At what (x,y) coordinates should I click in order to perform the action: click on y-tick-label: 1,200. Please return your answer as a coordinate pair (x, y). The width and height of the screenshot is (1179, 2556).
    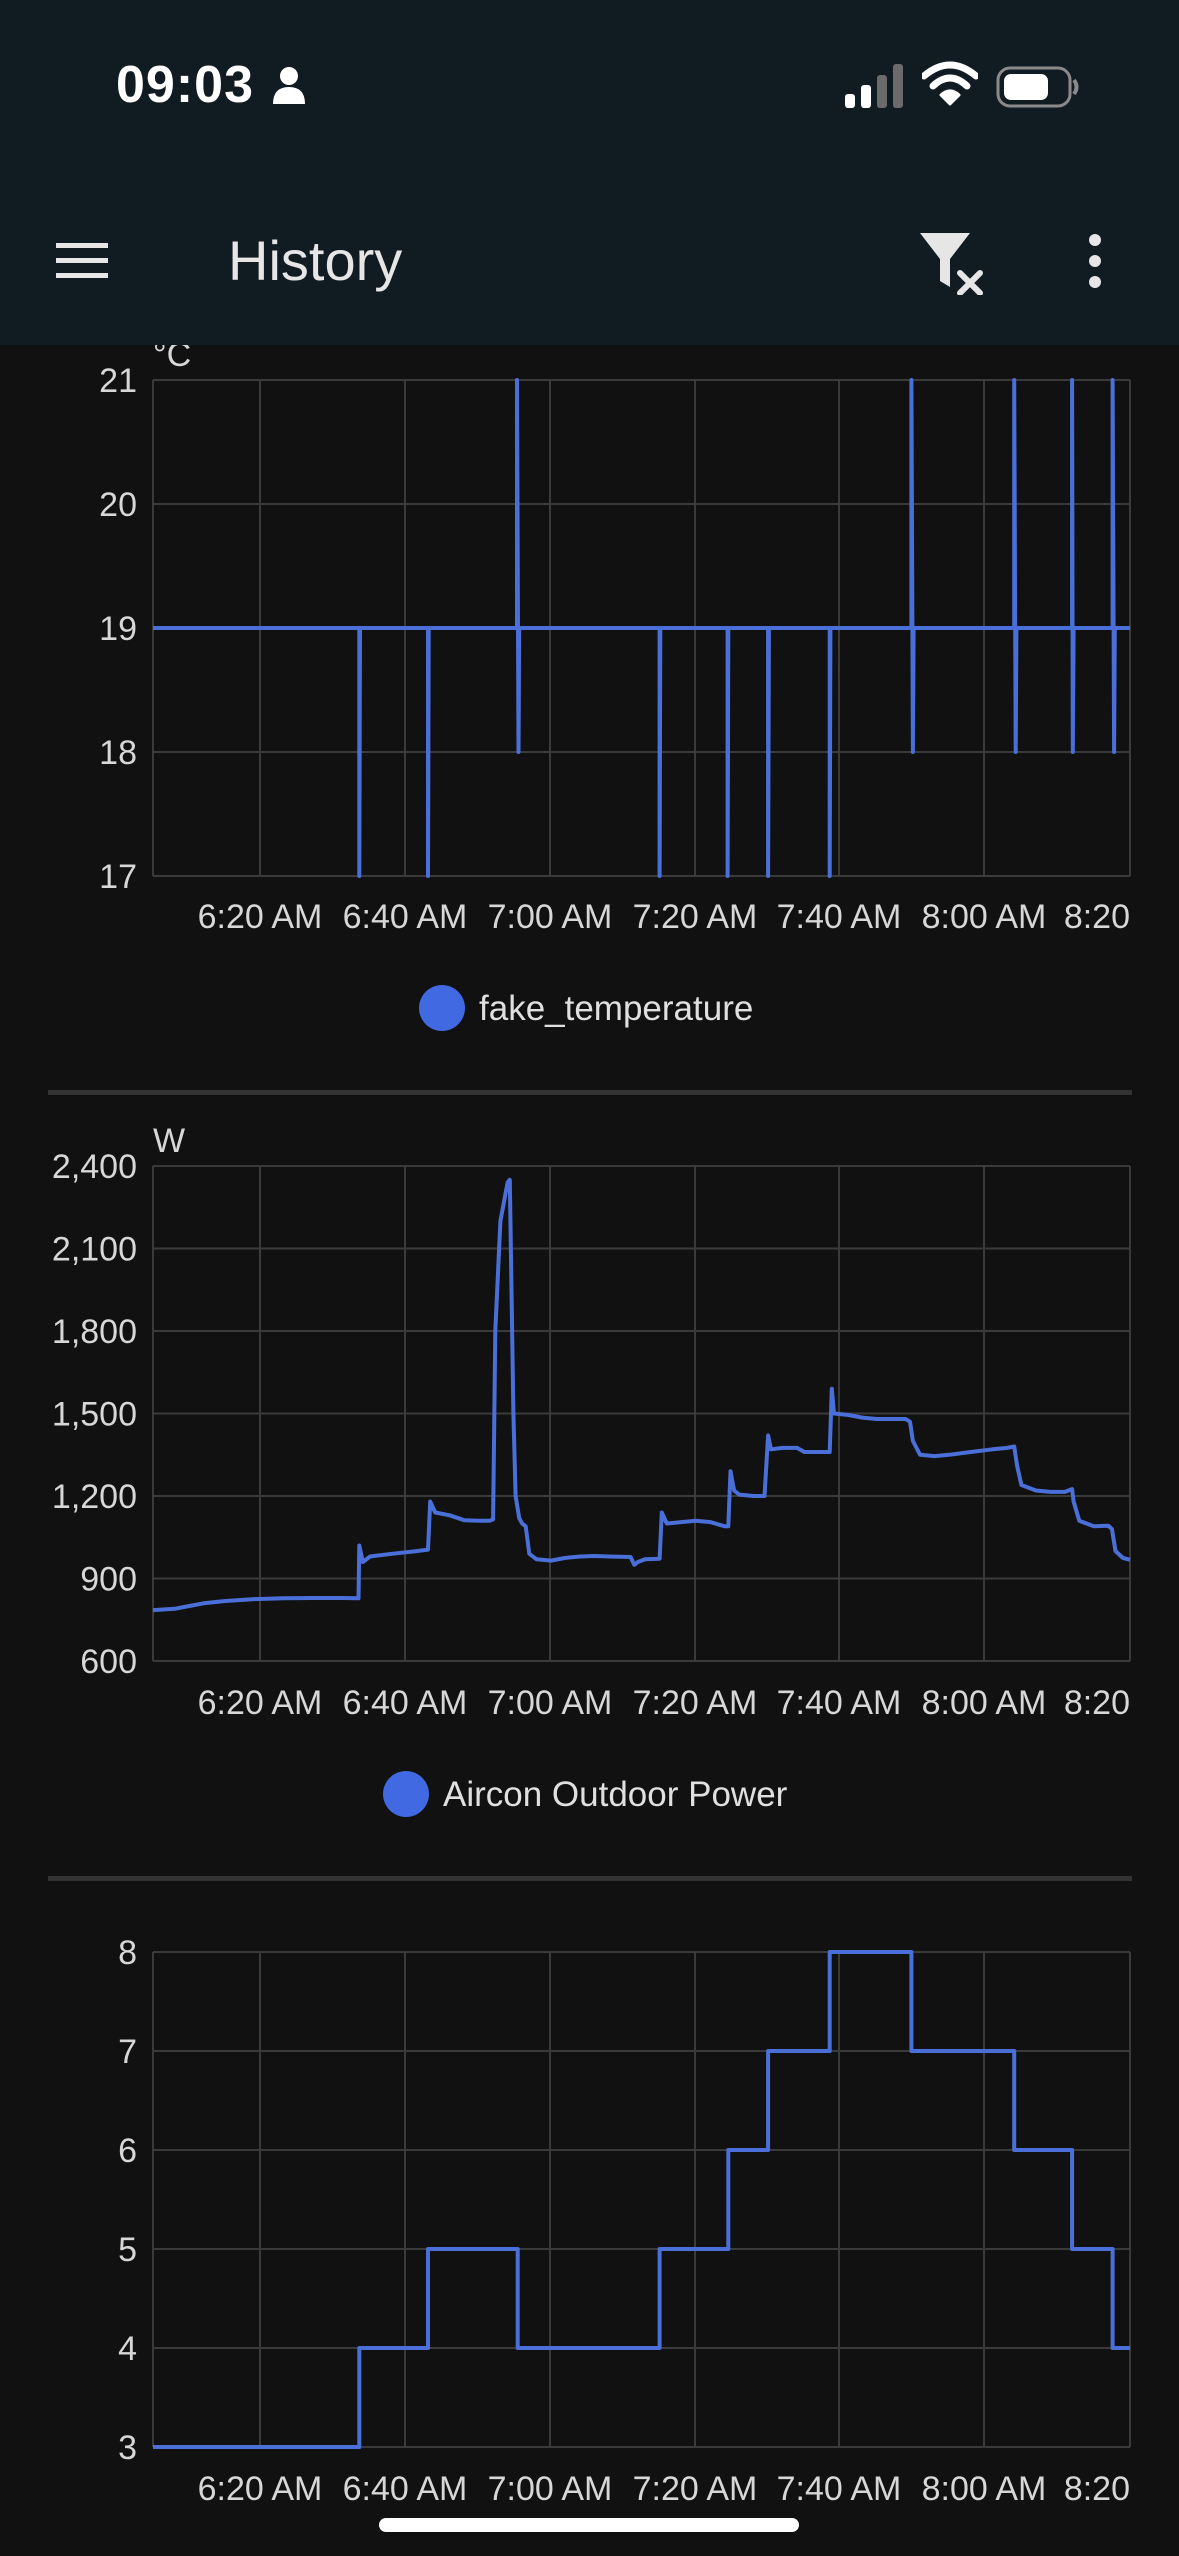
    Looking at the image, I should click on (94, 1497).